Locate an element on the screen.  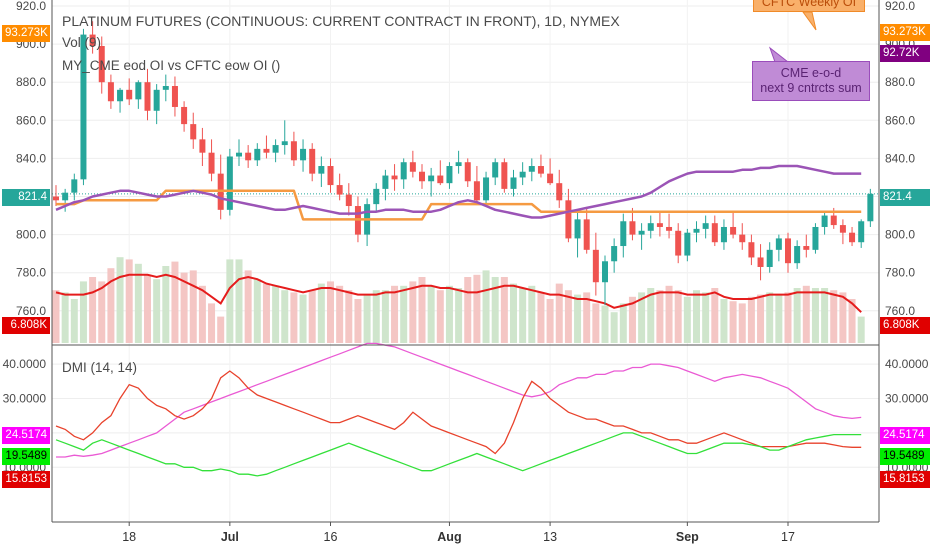
dmi-plus-tag-right: 24.5174 is located at coordinates (905, 435).